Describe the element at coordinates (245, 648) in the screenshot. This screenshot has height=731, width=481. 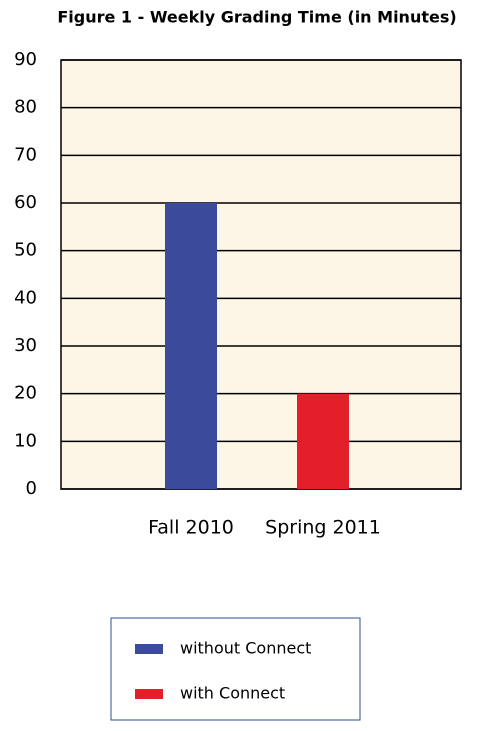
I see `legend-label: without Connect` at that location.